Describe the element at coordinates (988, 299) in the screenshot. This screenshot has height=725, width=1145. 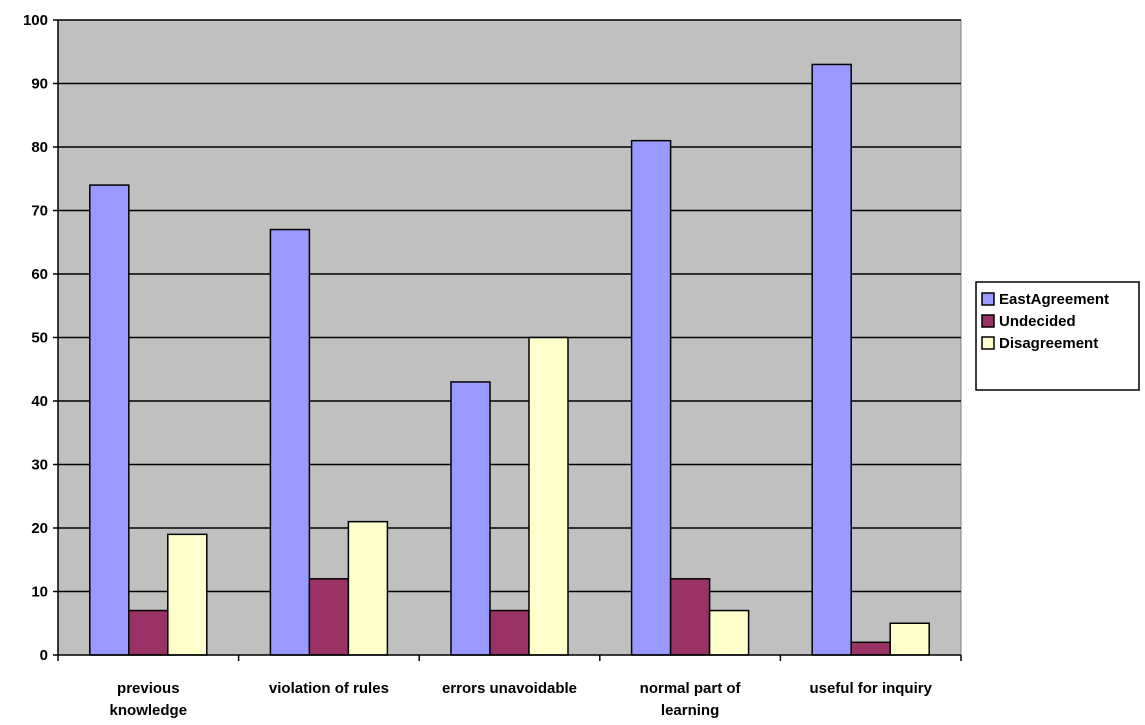
I see `legend-swatch-eastagreement` at that location.